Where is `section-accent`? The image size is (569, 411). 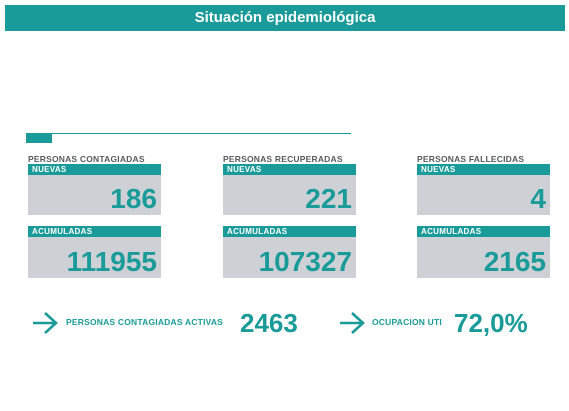 section-accent is located at coordinates (39, 138).